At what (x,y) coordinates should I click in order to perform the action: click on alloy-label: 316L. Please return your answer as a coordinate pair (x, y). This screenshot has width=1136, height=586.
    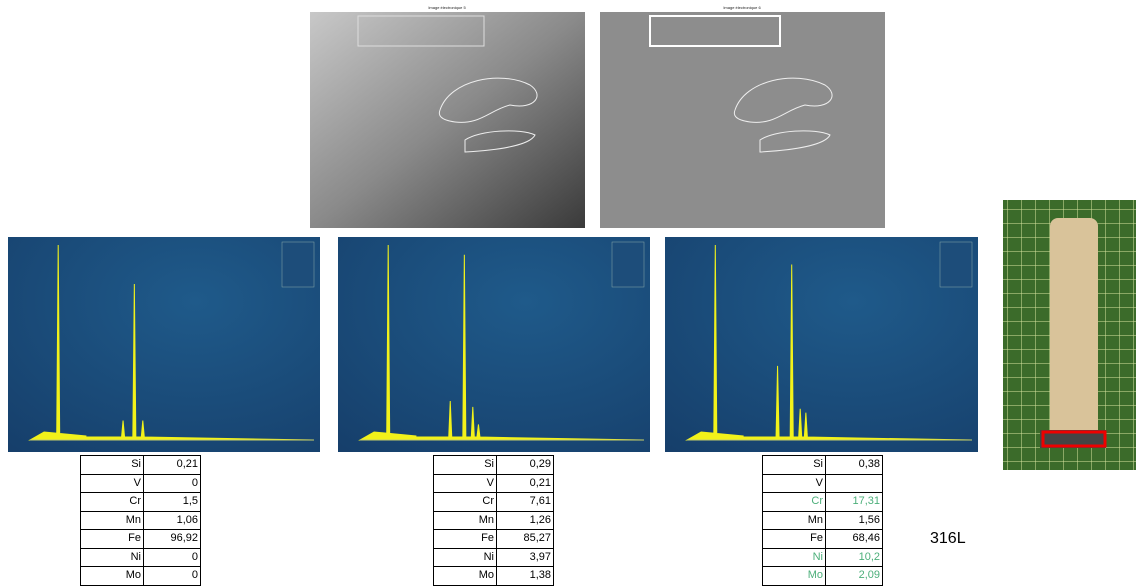
    Looking at the image, I should click on (948, 538).